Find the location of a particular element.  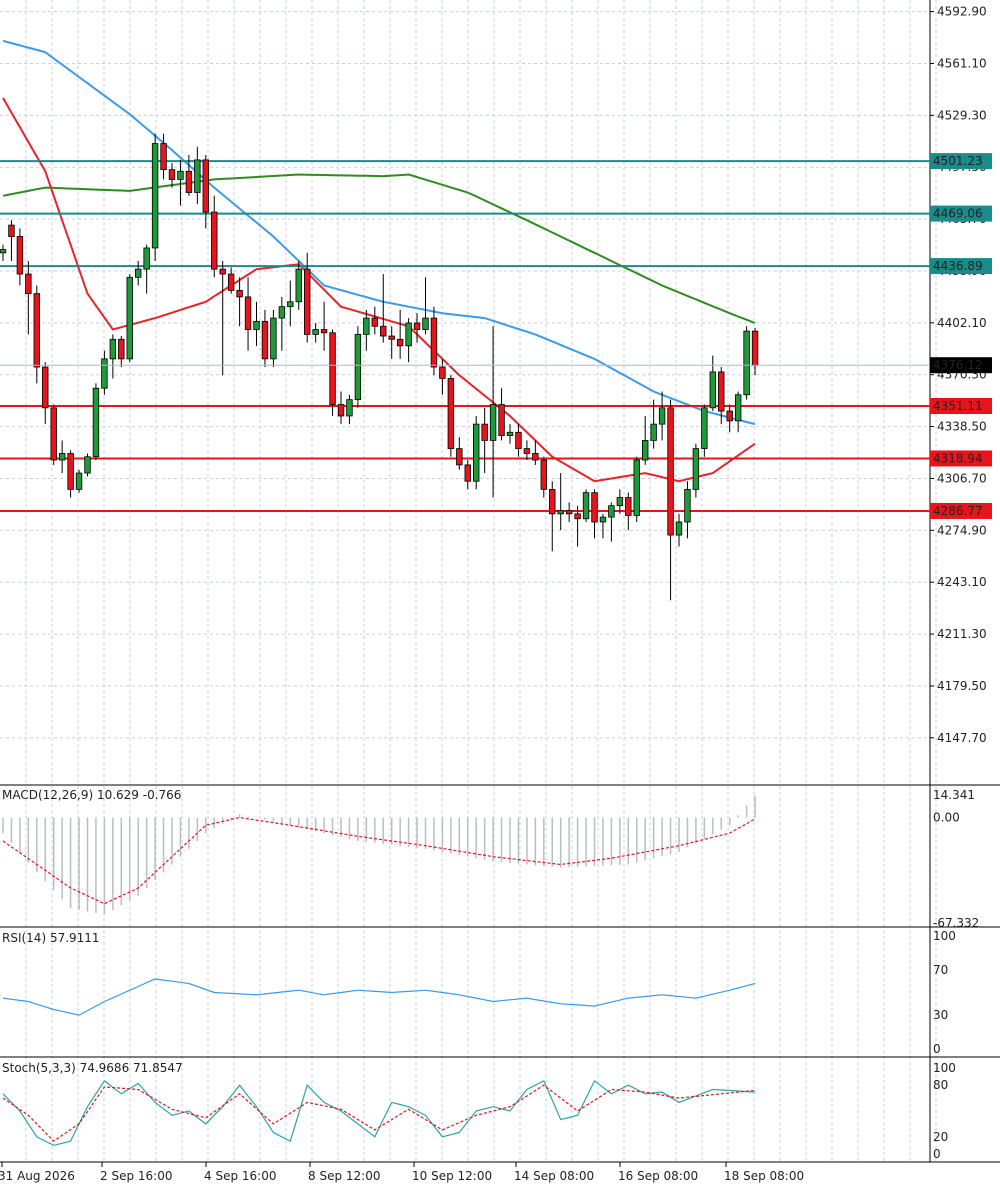

rsi-axis-label: 30 is located at coordinates (940, 1015).